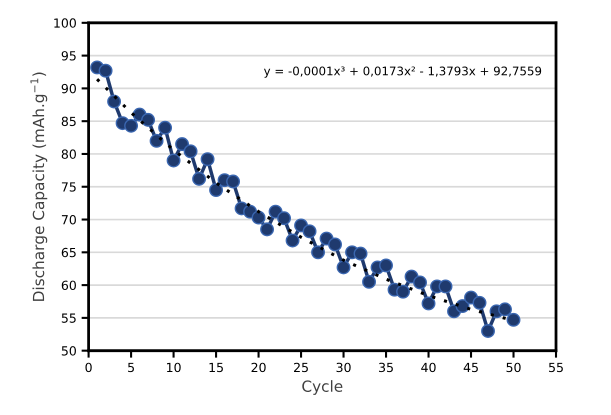  What do you see at coordinates (471, 367) in the screenshot?
I see `x-tick-label: 45` at bounding box center [471, 367].